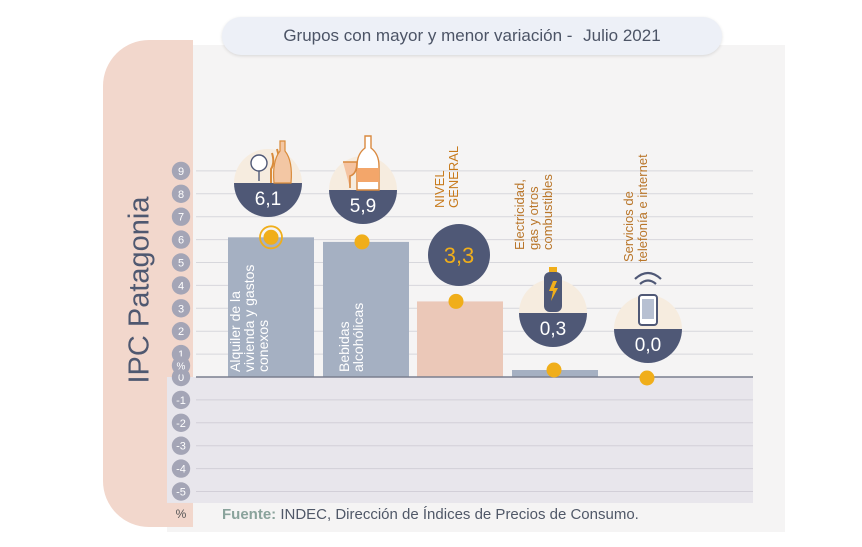 This screenshot has width=862, height=547. Describe the element at coordinates (533, 218) in the screenshot. I see `category-label-line: gas y otros` at that location.